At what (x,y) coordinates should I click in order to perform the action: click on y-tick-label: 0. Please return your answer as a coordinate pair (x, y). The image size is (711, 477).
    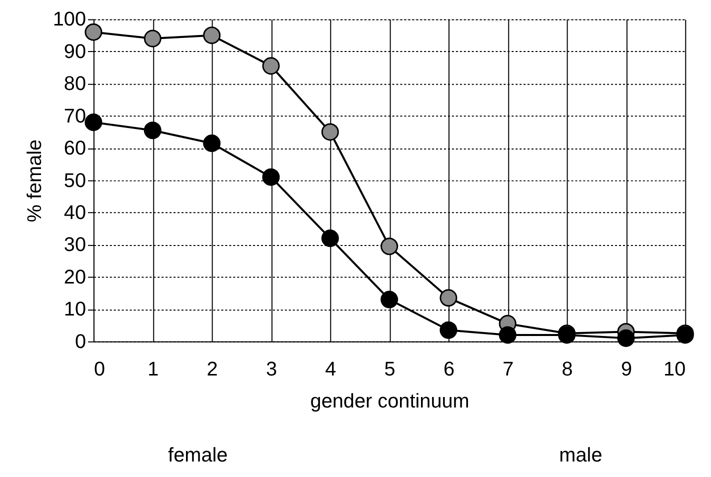
    Looking at the image, I should click on (80, 341).